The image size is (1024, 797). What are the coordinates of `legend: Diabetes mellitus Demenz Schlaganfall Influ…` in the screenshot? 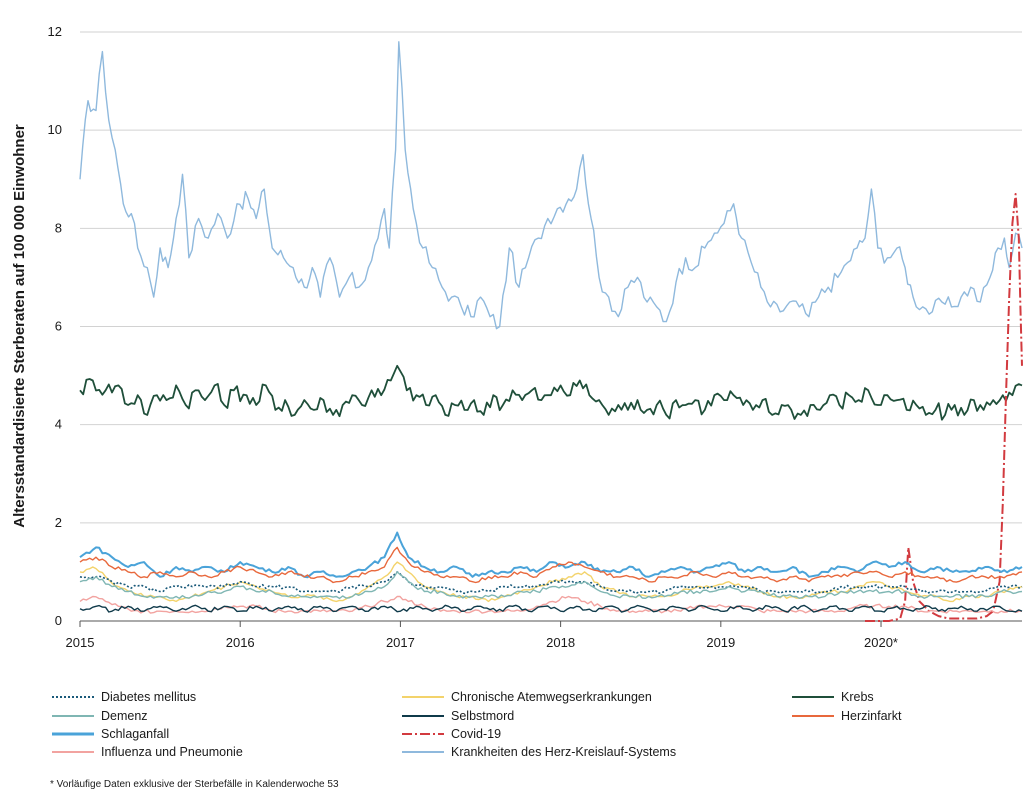 It's located at (477, 724).